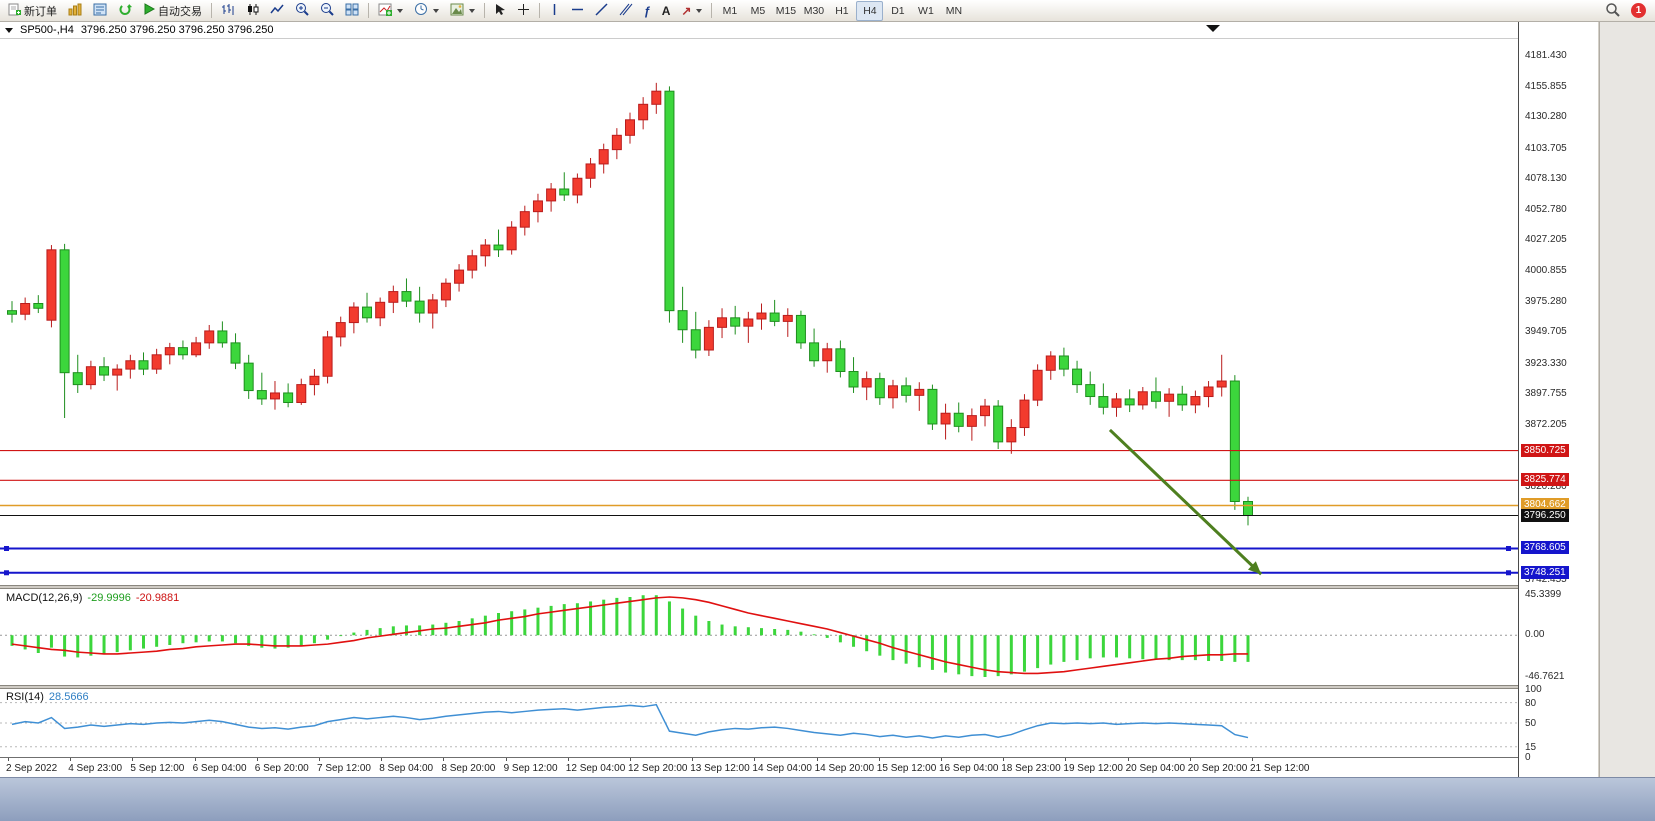 Image resolution: width=1655 pixels, height=821 pixels. What do you see at coordinates (281, 768) in the screenshot?
I see `time-label: 6 Sep 20:00` at bounding box center [281, 768].